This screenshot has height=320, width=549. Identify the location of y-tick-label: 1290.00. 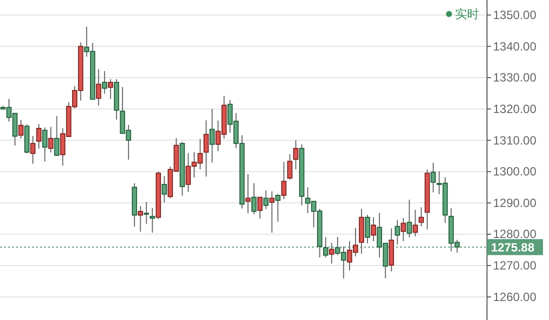
(515, 203).